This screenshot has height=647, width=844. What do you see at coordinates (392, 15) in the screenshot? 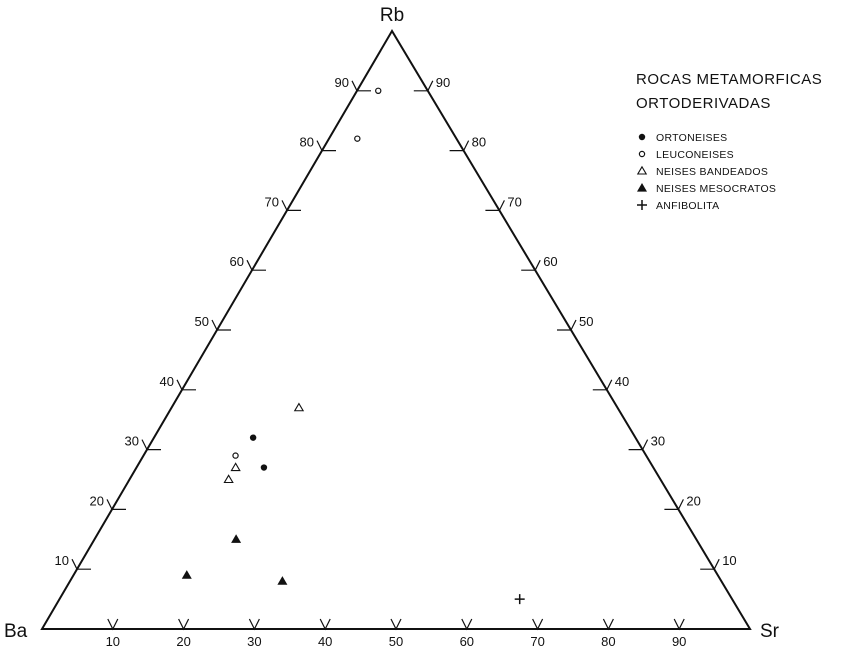
I see `vertex-label-top: Rb` at bounding box center [392, 15].